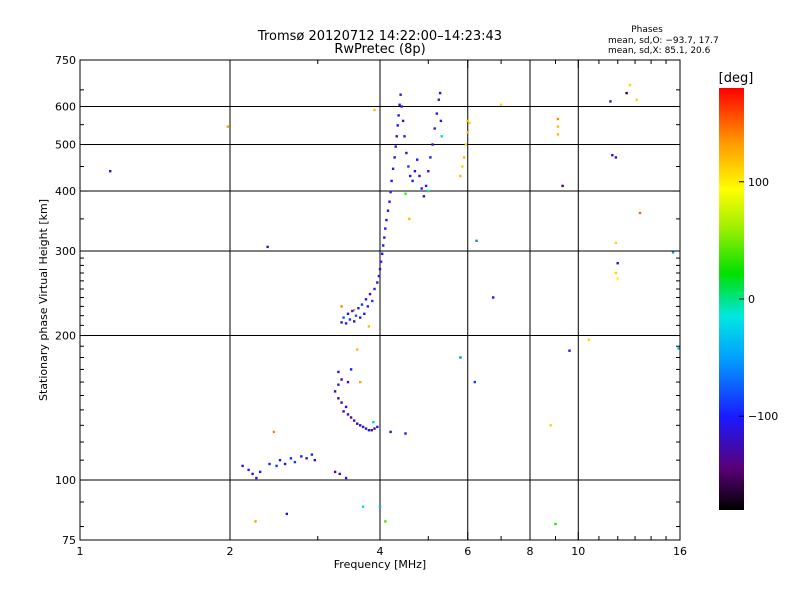  I want to click on y-axis-label: Stationary phase Virtual Height [km], so click(43, 300).